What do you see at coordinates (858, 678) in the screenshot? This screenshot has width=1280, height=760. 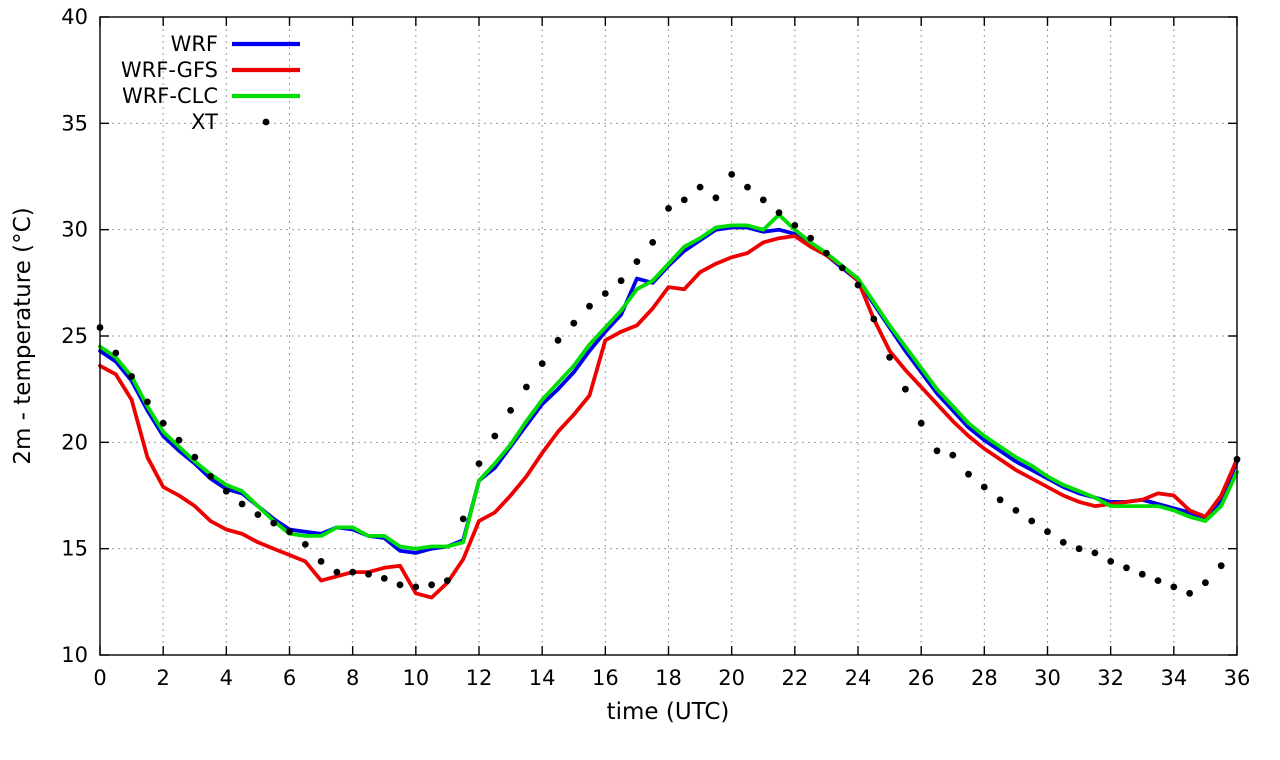 I see `x-tick-label: 24` at bounding box center [858, 678].